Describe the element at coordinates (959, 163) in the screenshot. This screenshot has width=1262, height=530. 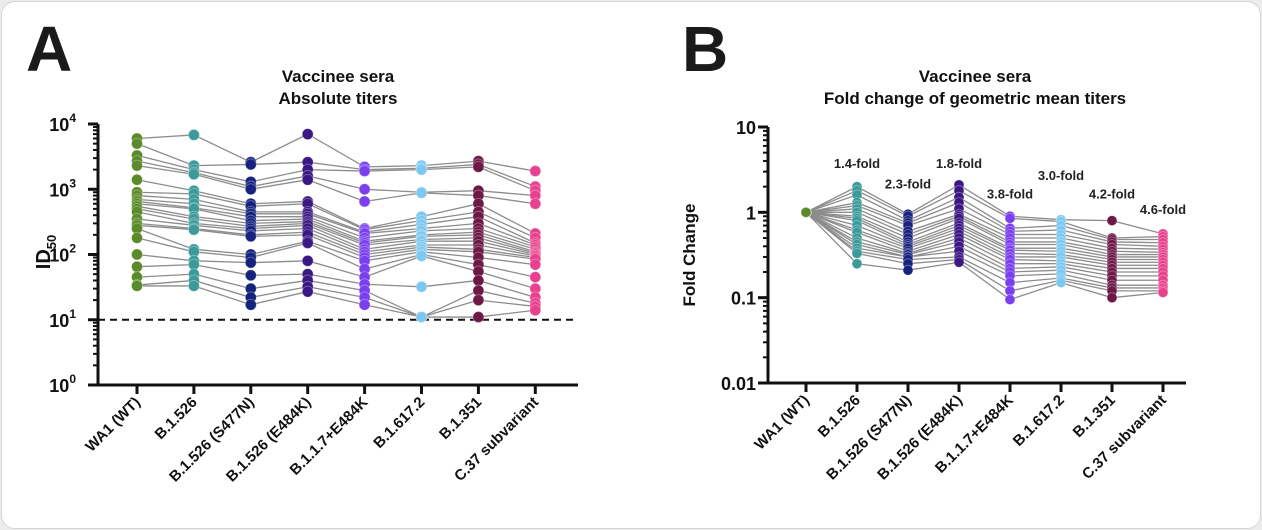
I see `panel-b-fold-annotation: 1.8-fold` at that location.